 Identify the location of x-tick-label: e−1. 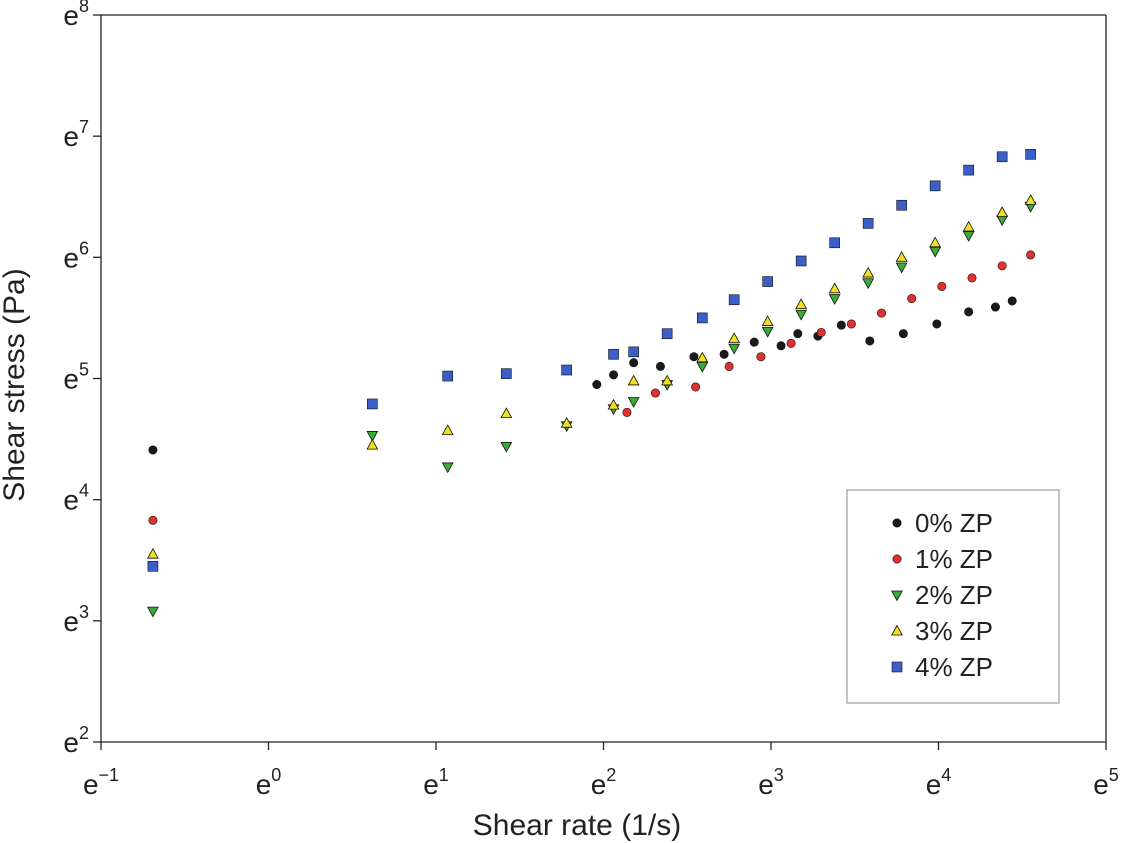
(101, 782).